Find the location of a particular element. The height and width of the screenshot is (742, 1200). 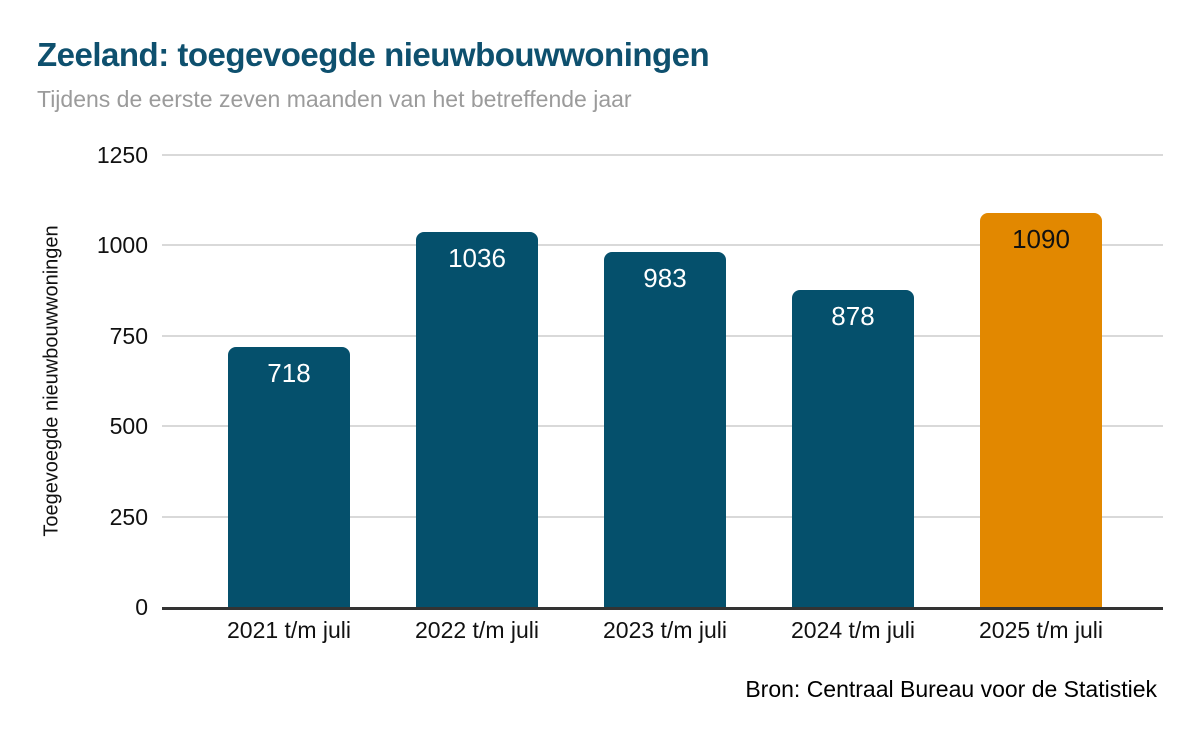

y-tick-label-750: 750 is located at coordinates (128, 335).